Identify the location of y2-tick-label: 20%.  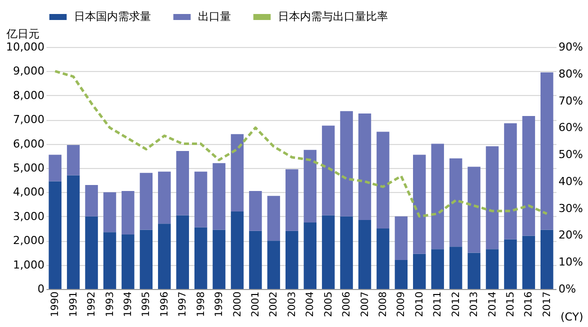
(570, 235).